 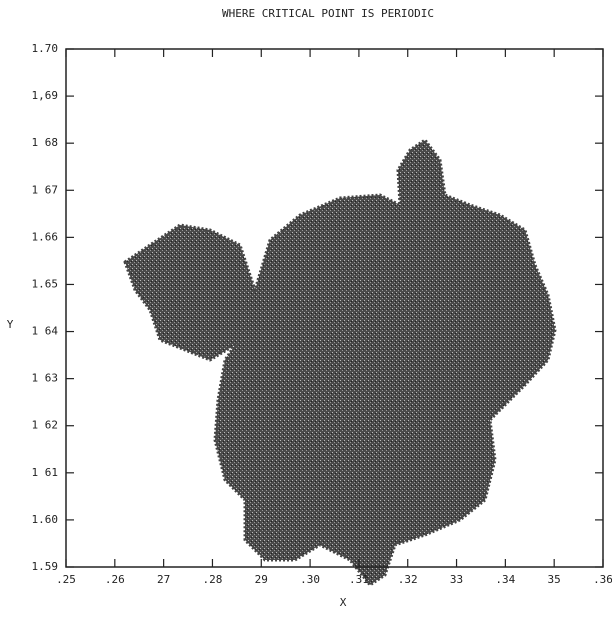 I want to click on x-axis-label: X, so click(x=343, y=602).